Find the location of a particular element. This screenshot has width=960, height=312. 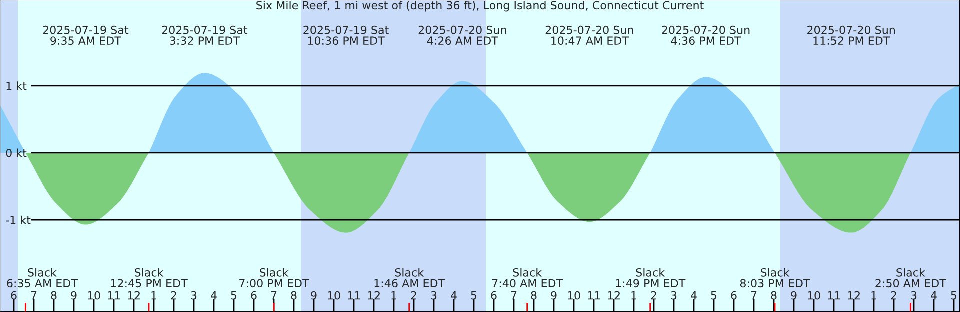

y-tick-label: 1 kt is located at coordinates (16, 86).